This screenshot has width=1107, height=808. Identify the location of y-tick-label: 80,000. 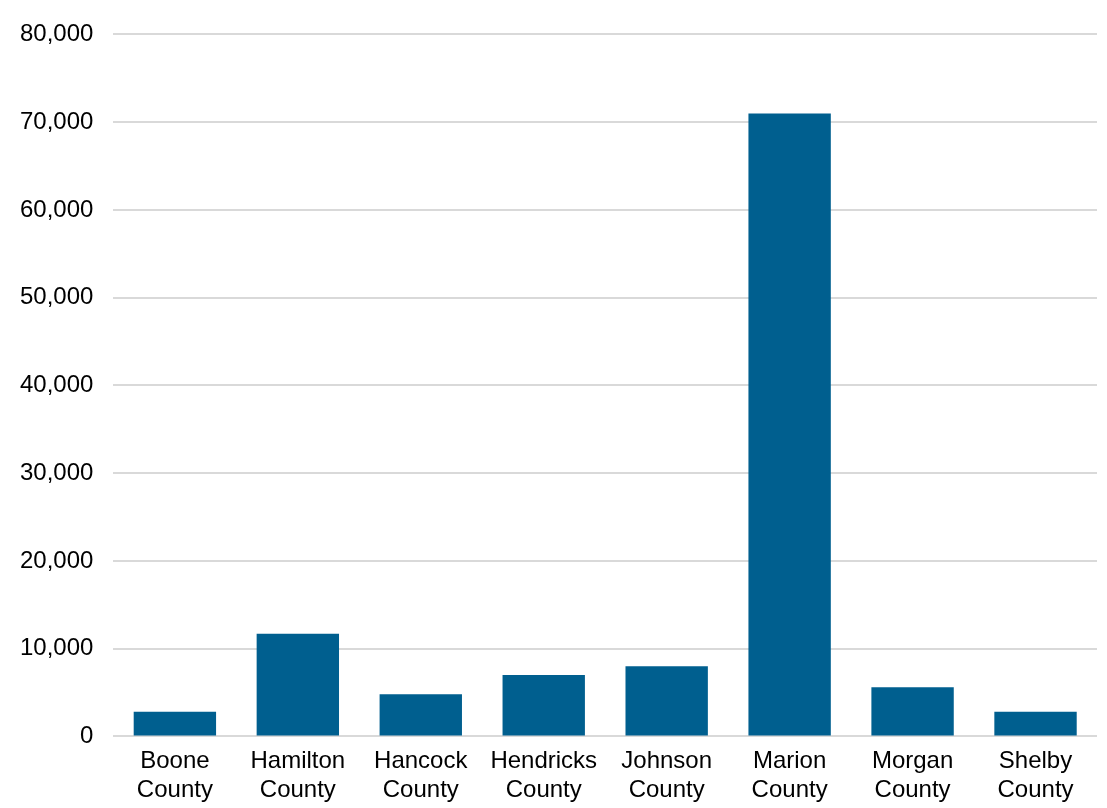
(57, 33).